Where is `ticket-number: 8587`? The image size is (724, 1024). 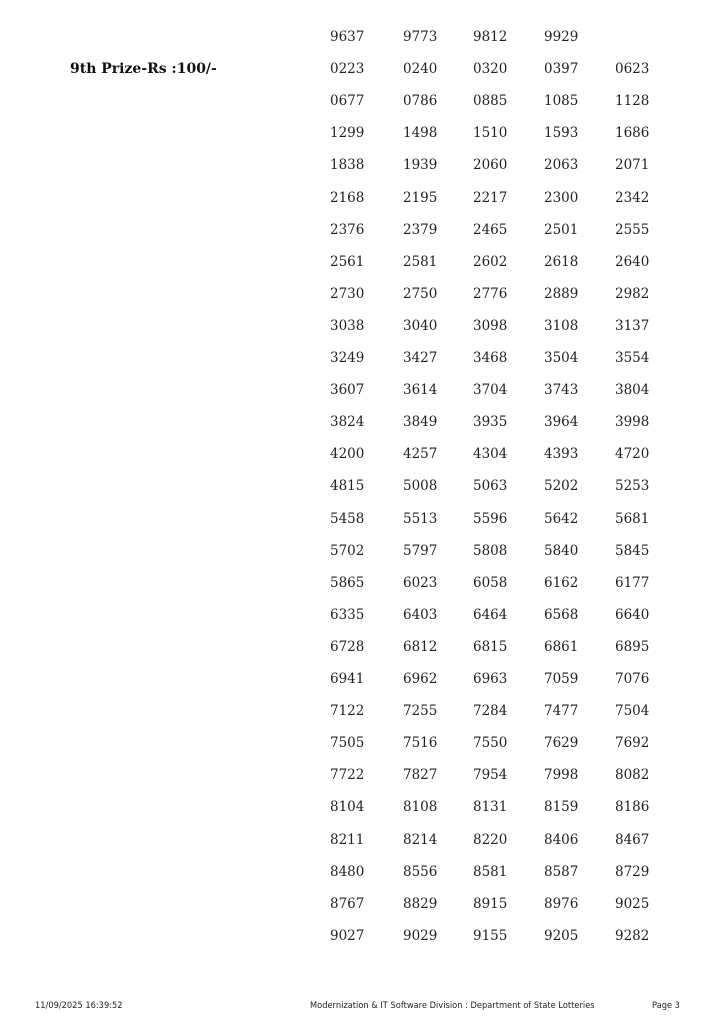 ticket-number: 8587 is located at coordinates (561, 871).